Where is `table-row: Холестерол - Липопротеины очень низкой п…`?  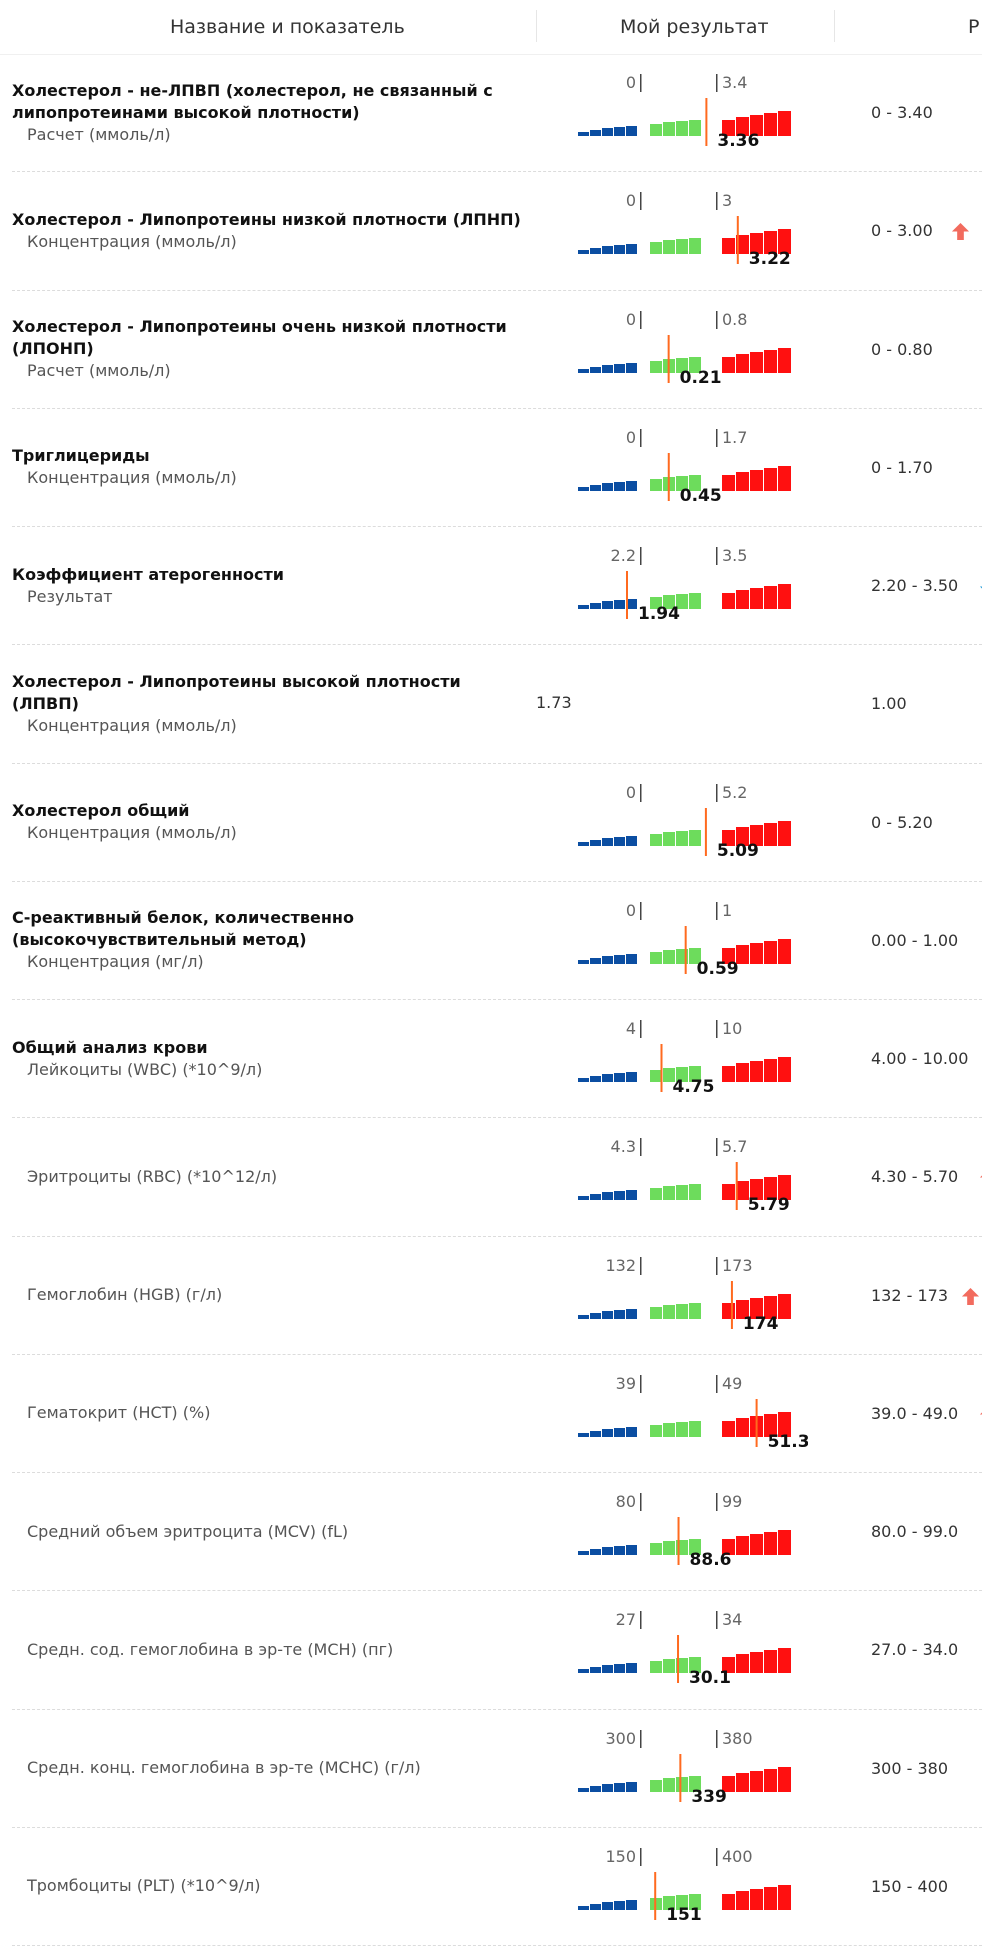 table-row: Холестерол - Липопротеины очень низкой п… is located at coordinates (497, 350).